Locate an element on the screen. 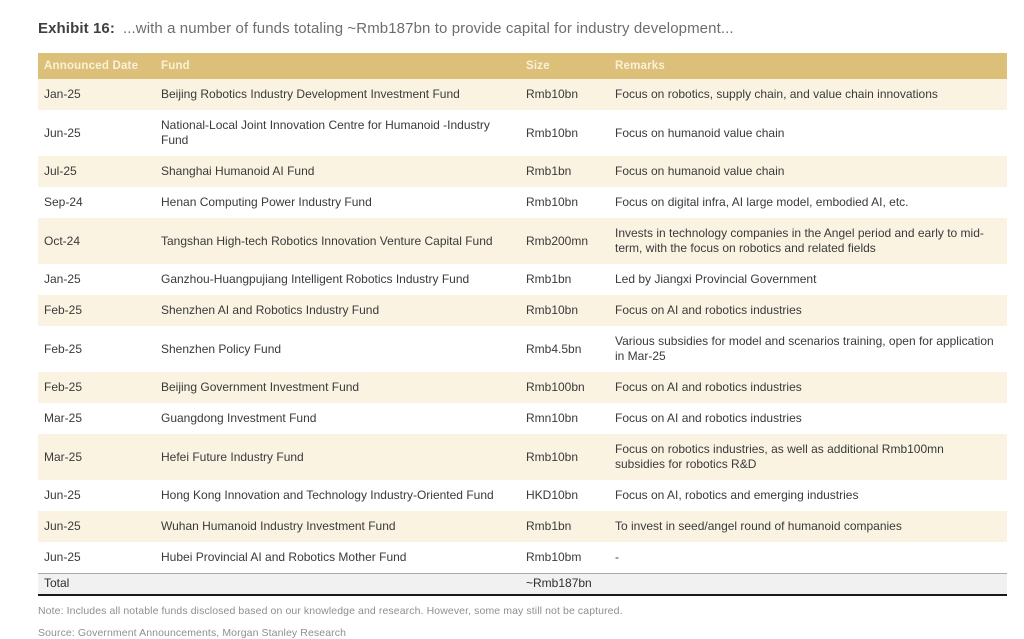  cell-remarks: Led by Jiangxi Provincial Government is located at coordinates (716, 279).